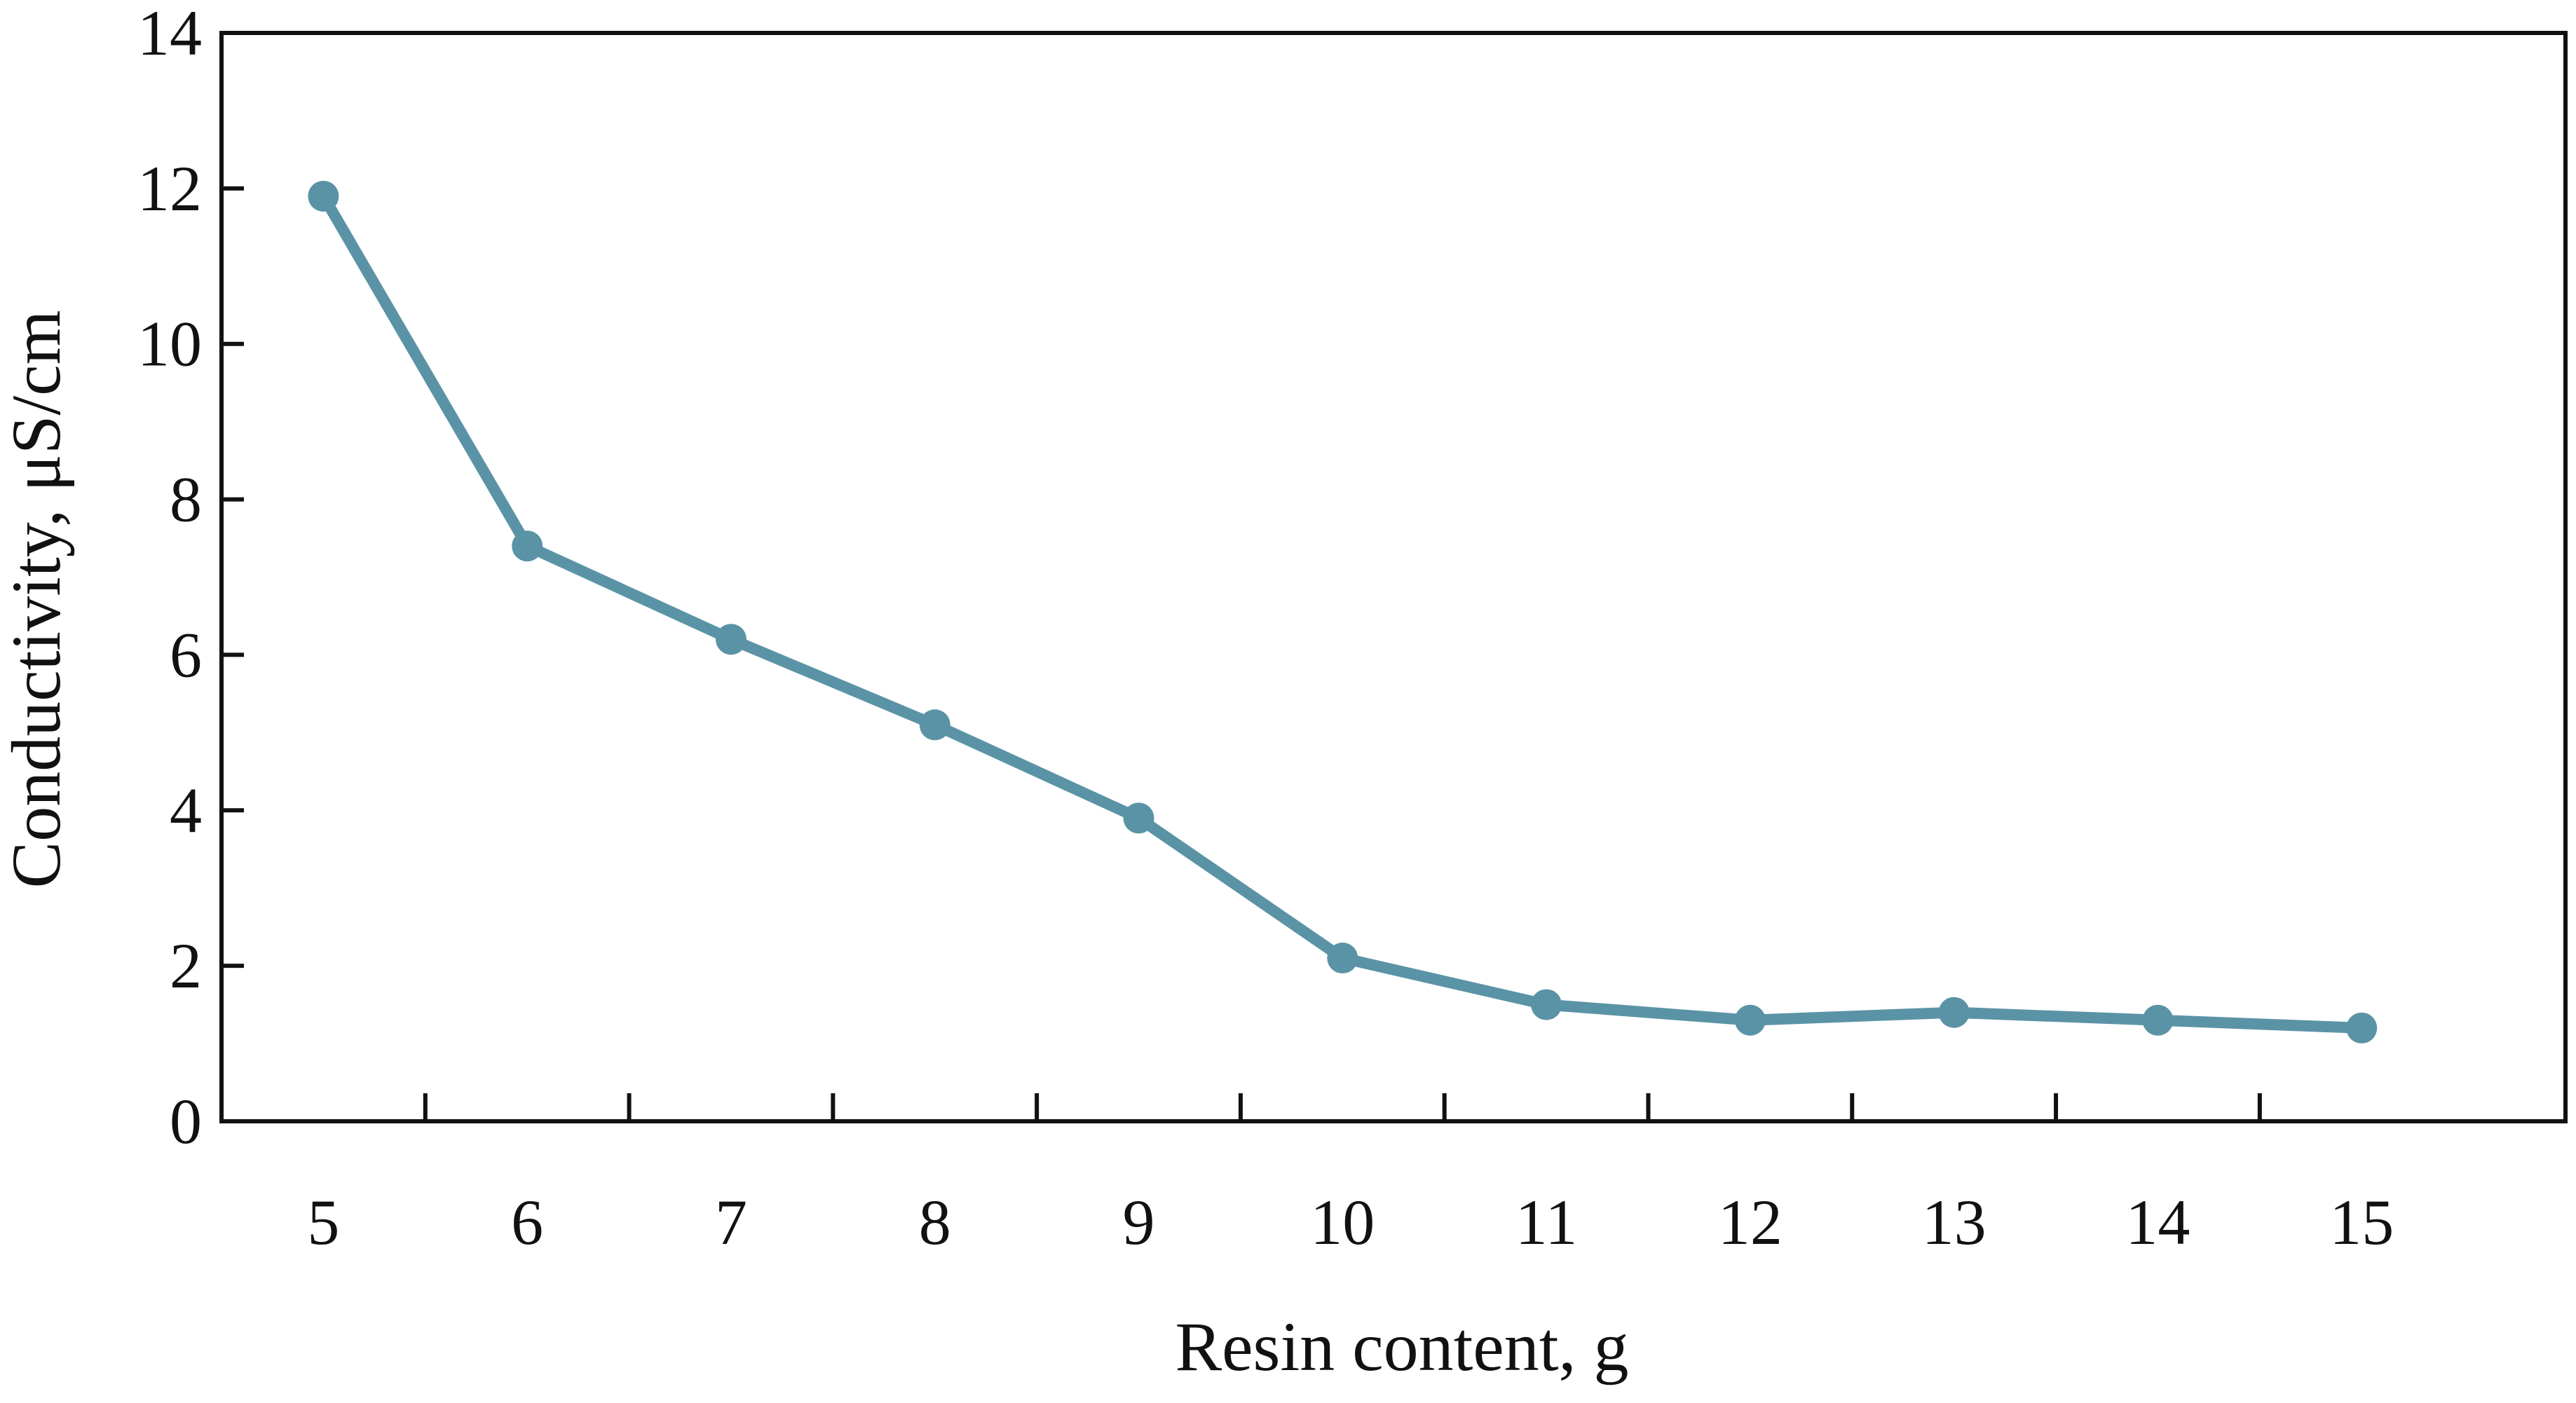 The width and height of the screenshot is (2576, 1403). What do you see at coordinates (186, 654) in the screenshot?
I see `y-tick-label: 6` at bounding box center [186, 654].